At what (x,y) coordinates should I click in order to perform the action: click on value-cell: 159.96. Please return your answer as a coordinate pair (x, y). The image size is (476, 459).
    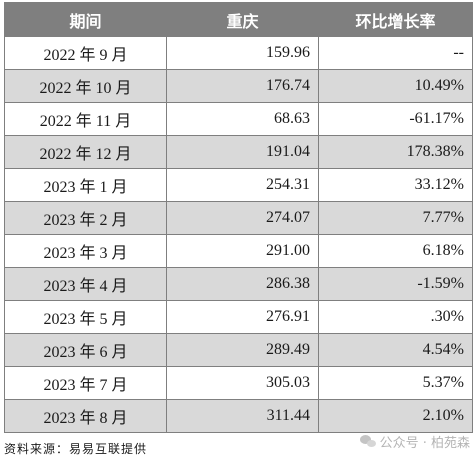
    Looking at the image, I should click on (242, 53).